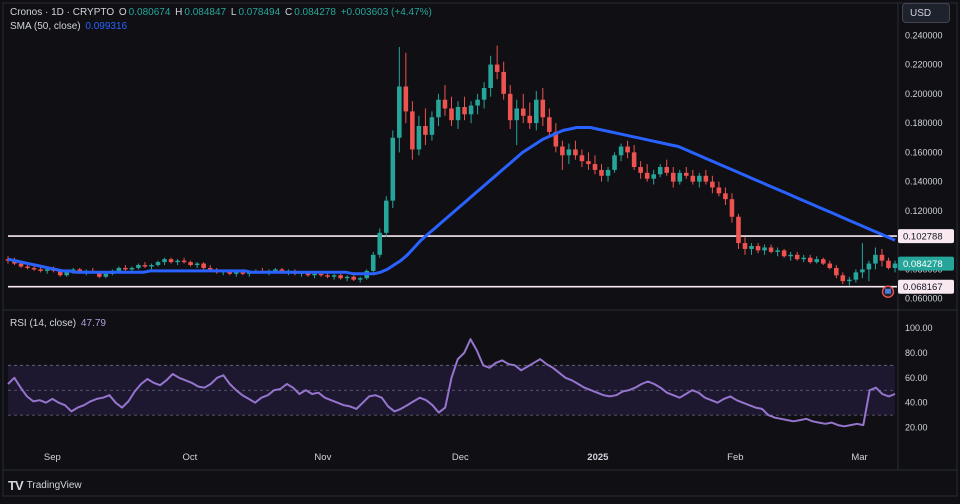 The height and width of the screenshot is (504, 960). What do you see at coordinates (916, 353) in the screenshot?
I see `rsi-tick-label: 80.00` at bounding box center [916, 353].